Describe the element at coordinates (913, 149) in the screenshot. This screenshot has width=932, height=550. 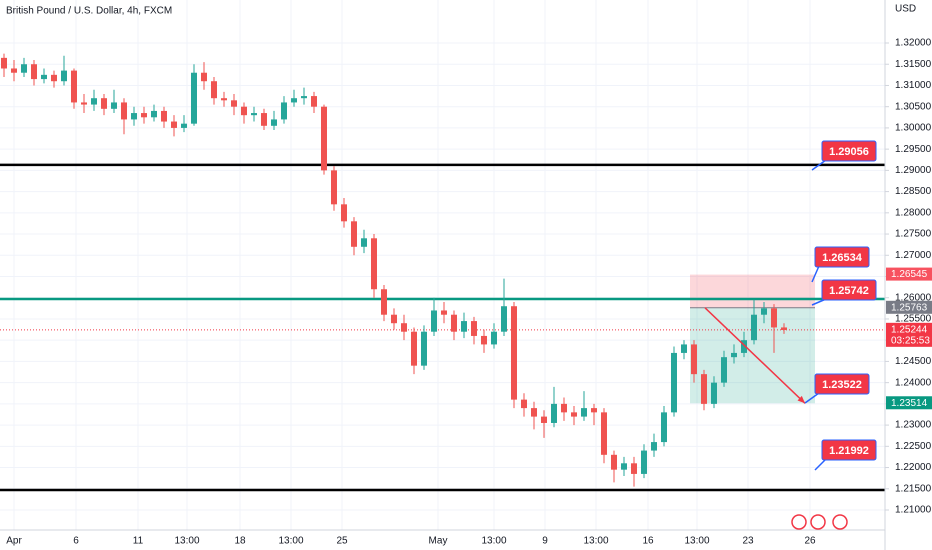
I see `y-tick-label: 1.29500` at that location.